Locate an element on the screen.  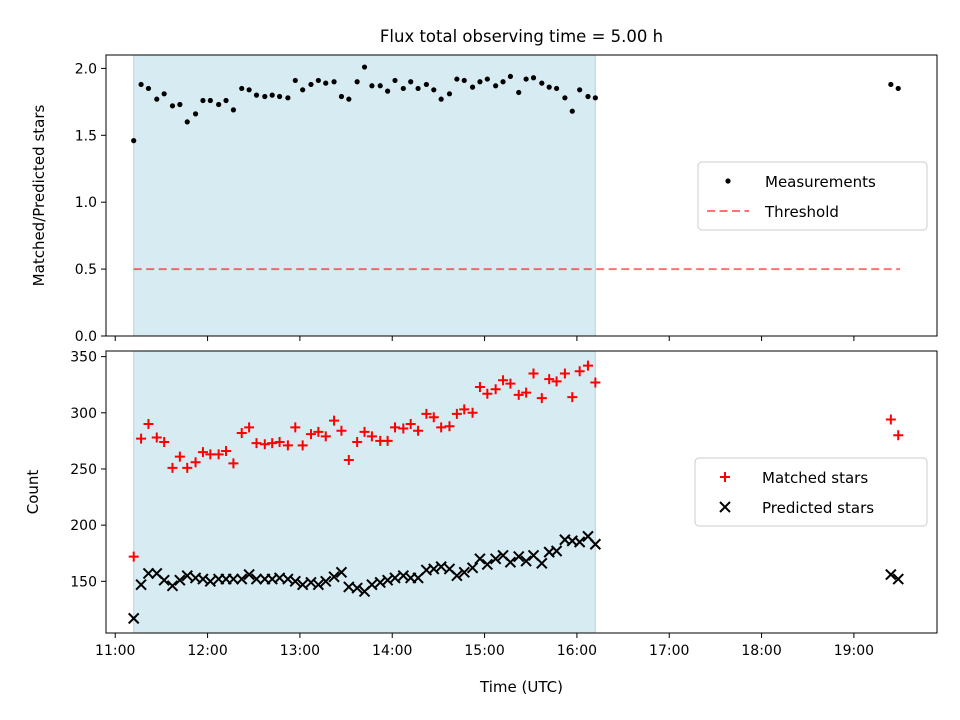
x-tick-label: 19:00 is located at coordinates (854, 651).